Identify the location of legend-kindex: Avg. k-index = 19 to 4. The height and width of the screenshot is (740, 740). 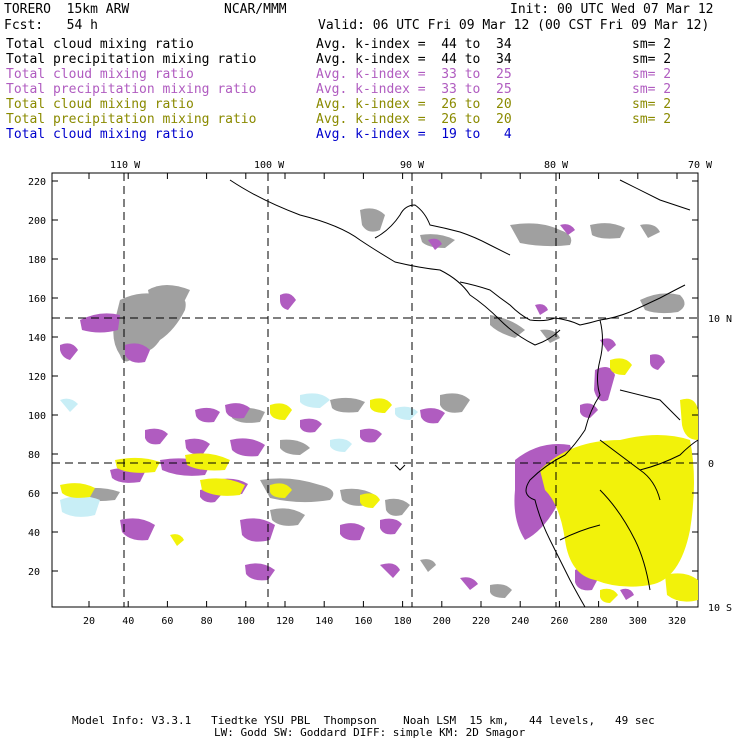
(414, 134).